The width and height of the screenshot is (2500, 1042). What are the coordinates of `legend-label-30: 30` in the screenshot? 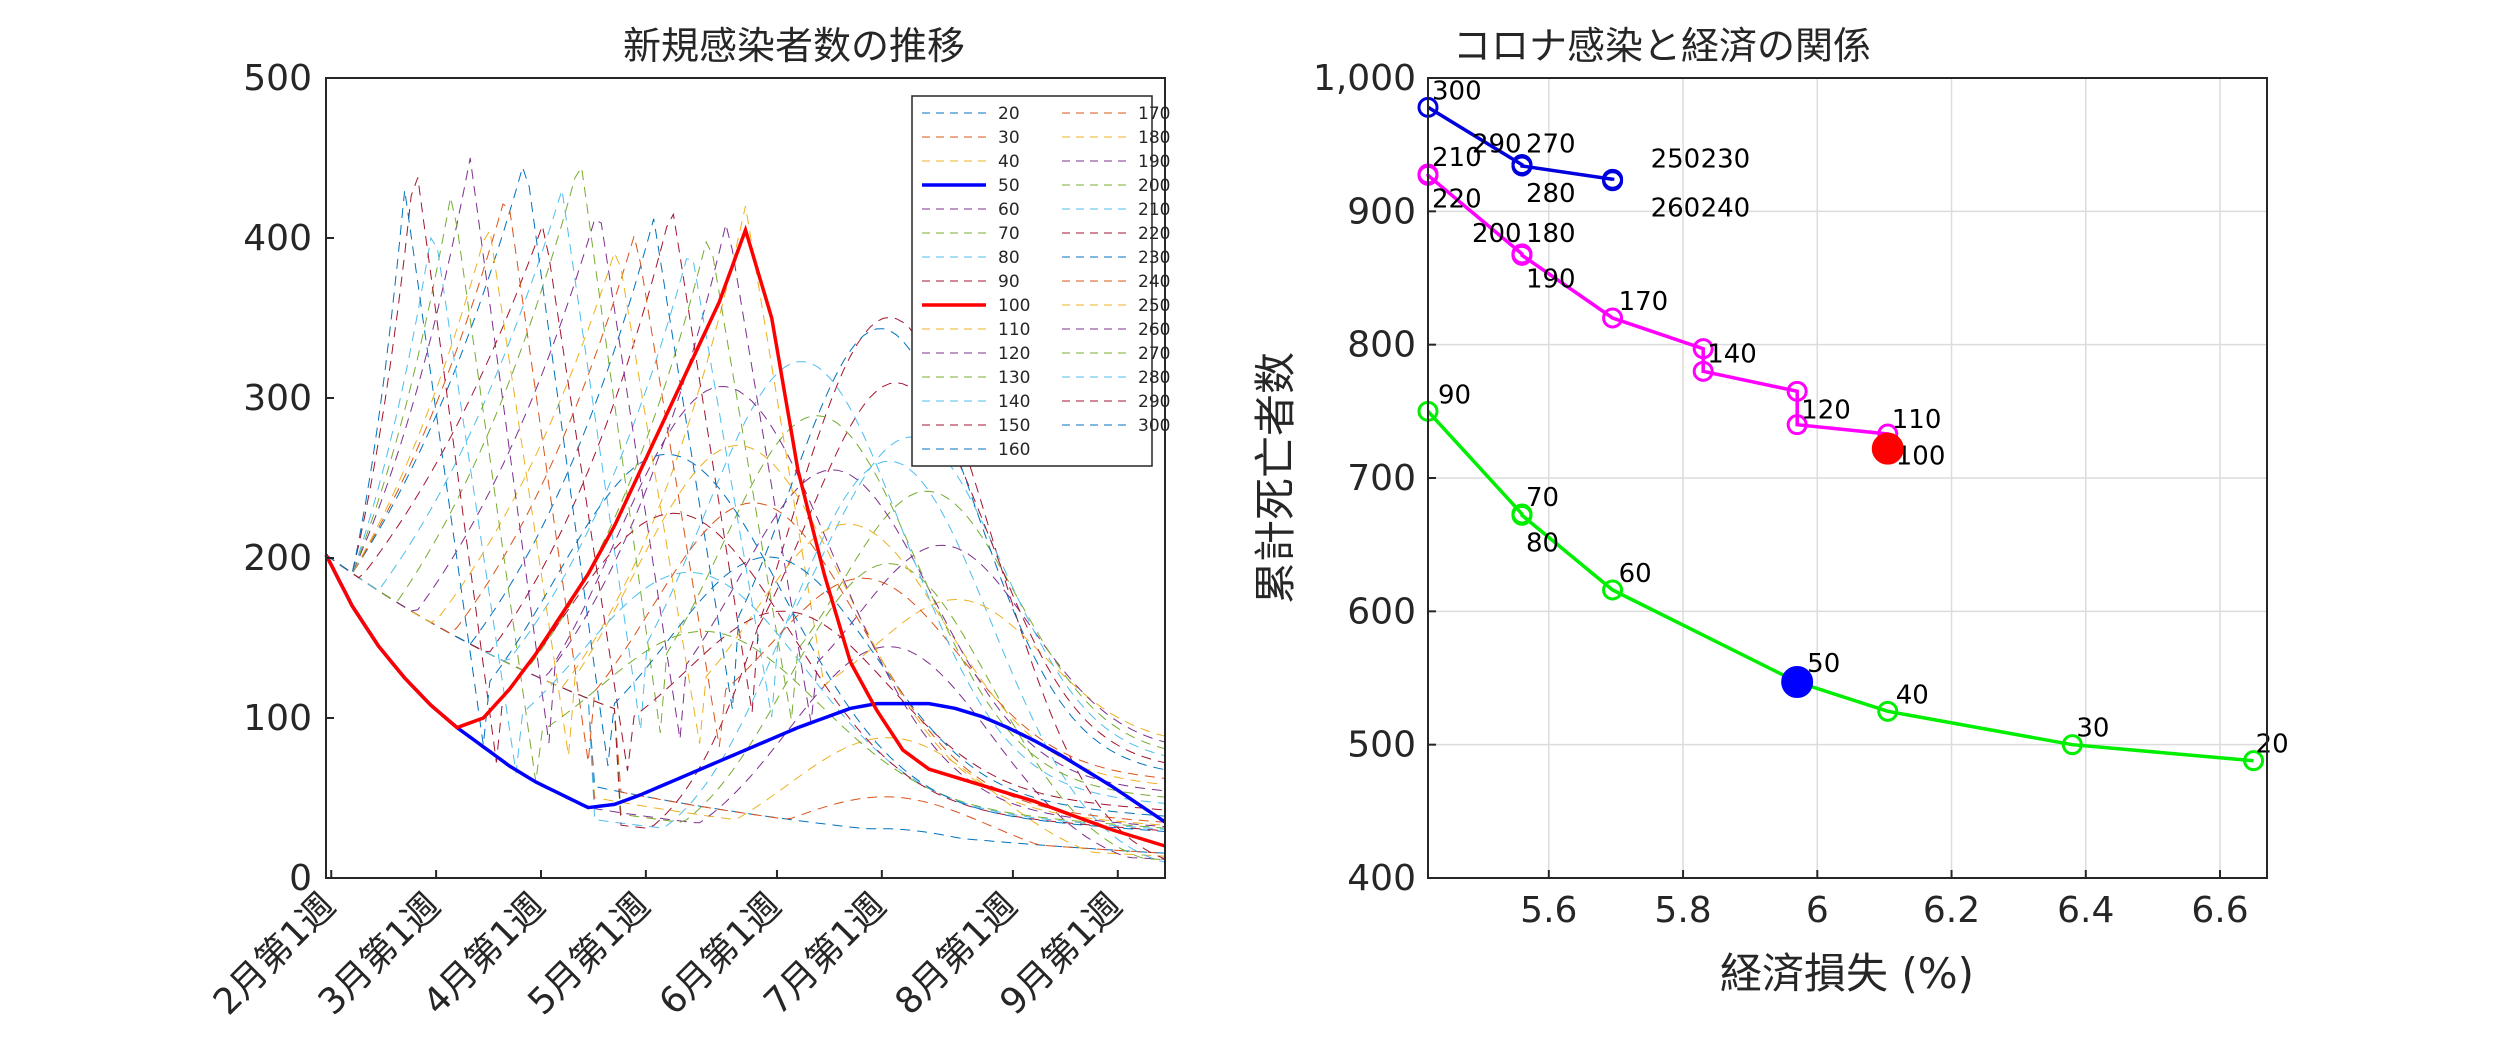 It's located at (1009, 138).